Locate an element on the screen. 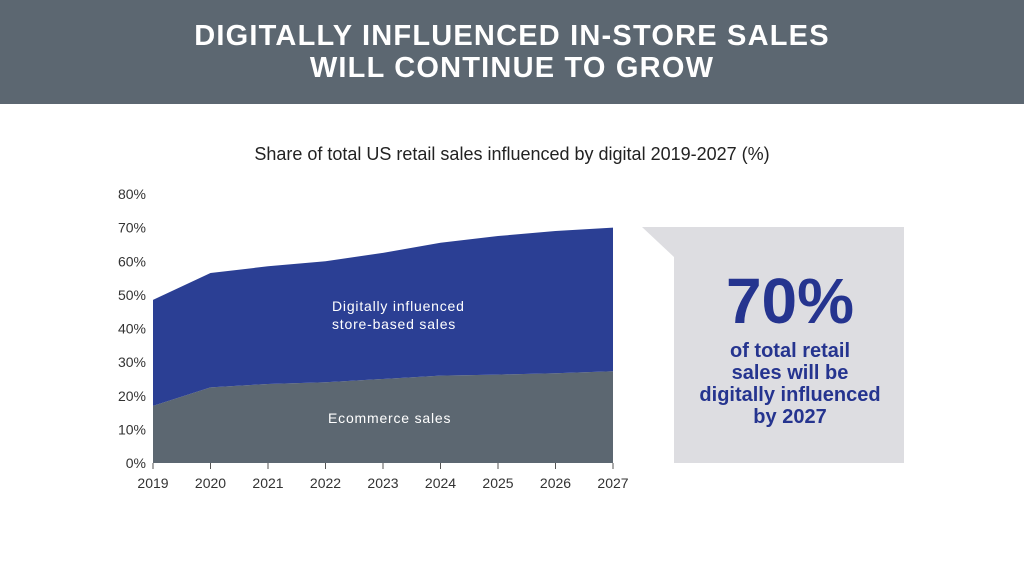 This screenshot has height=576, width=1024. store-area-label: Digitally influenced is located at coordinates (398, 306).